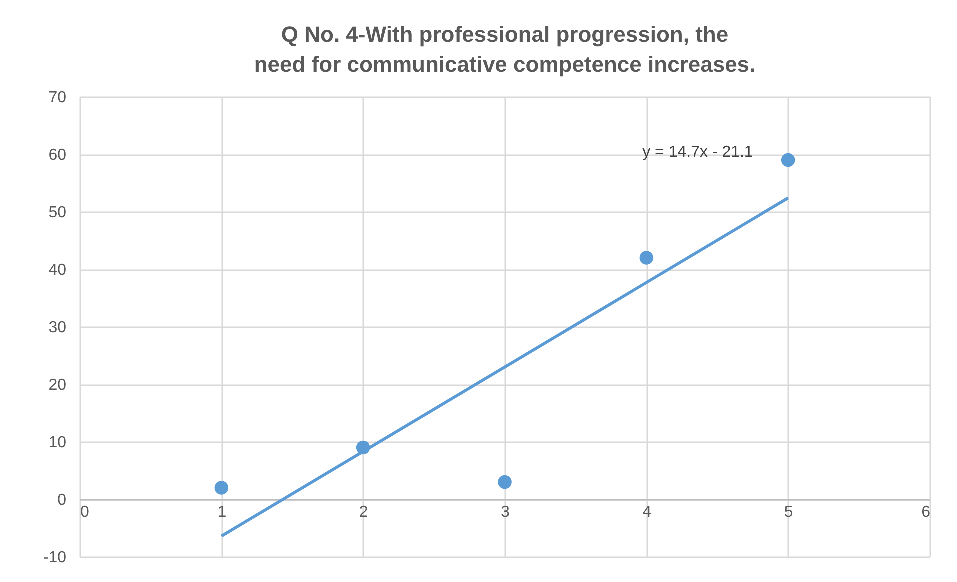 This screenshot has height=582, width=957. What do you see at coordinates (57, 270) in the screenshot?
I see `y-tick-label: 40` at bounding box center [57, 270].